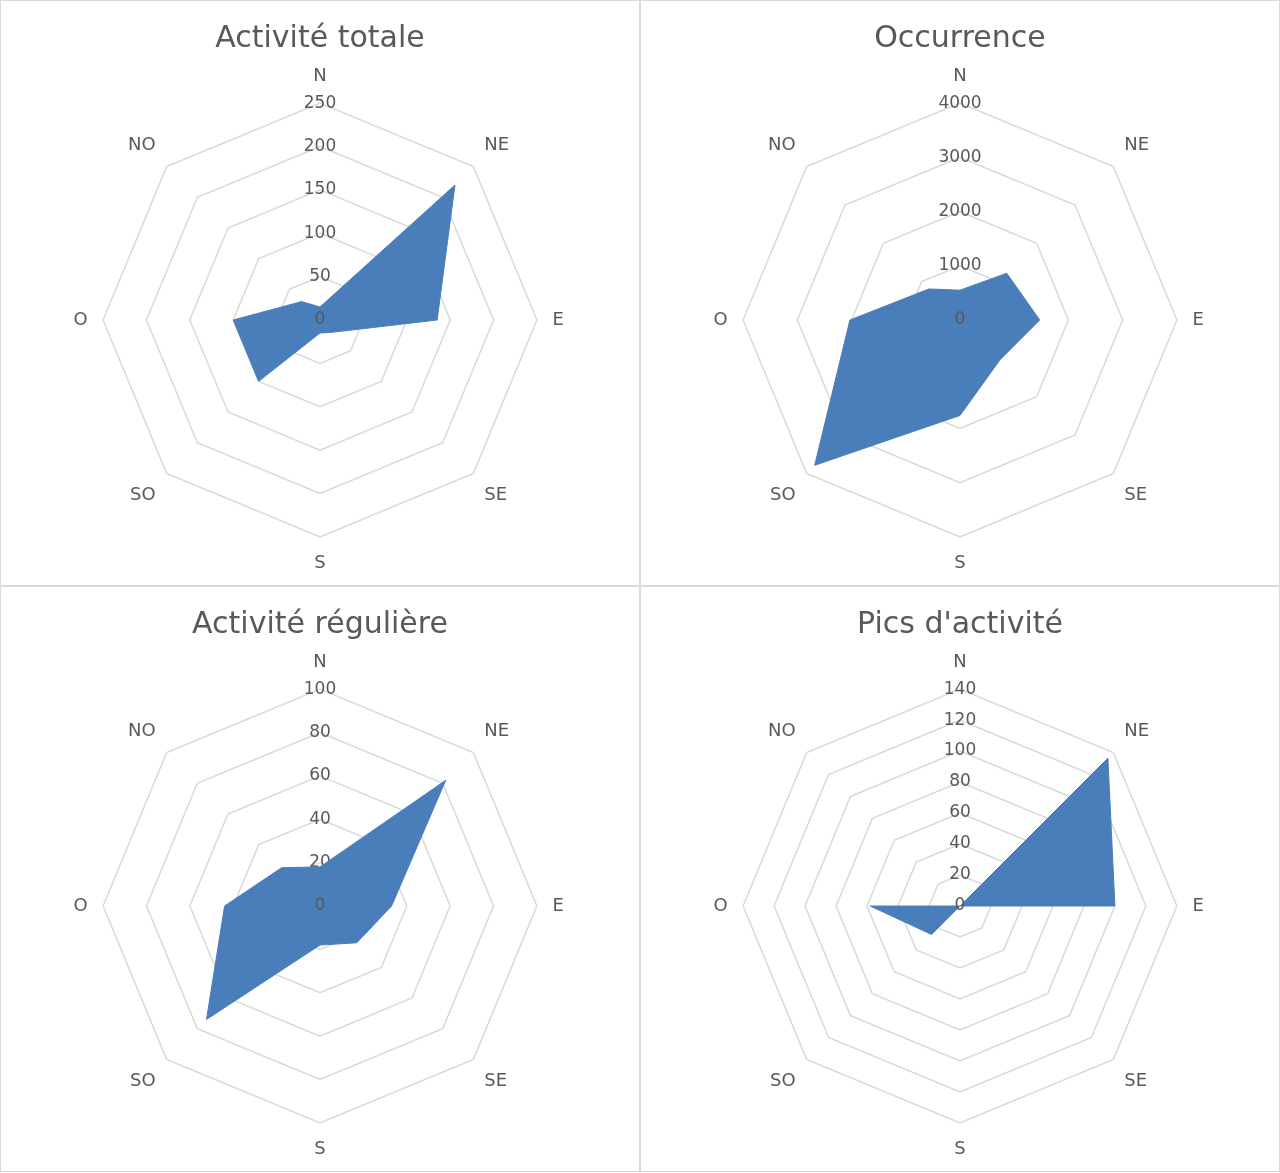  I want to click on y-tick-label: 150, so click(320, 188).